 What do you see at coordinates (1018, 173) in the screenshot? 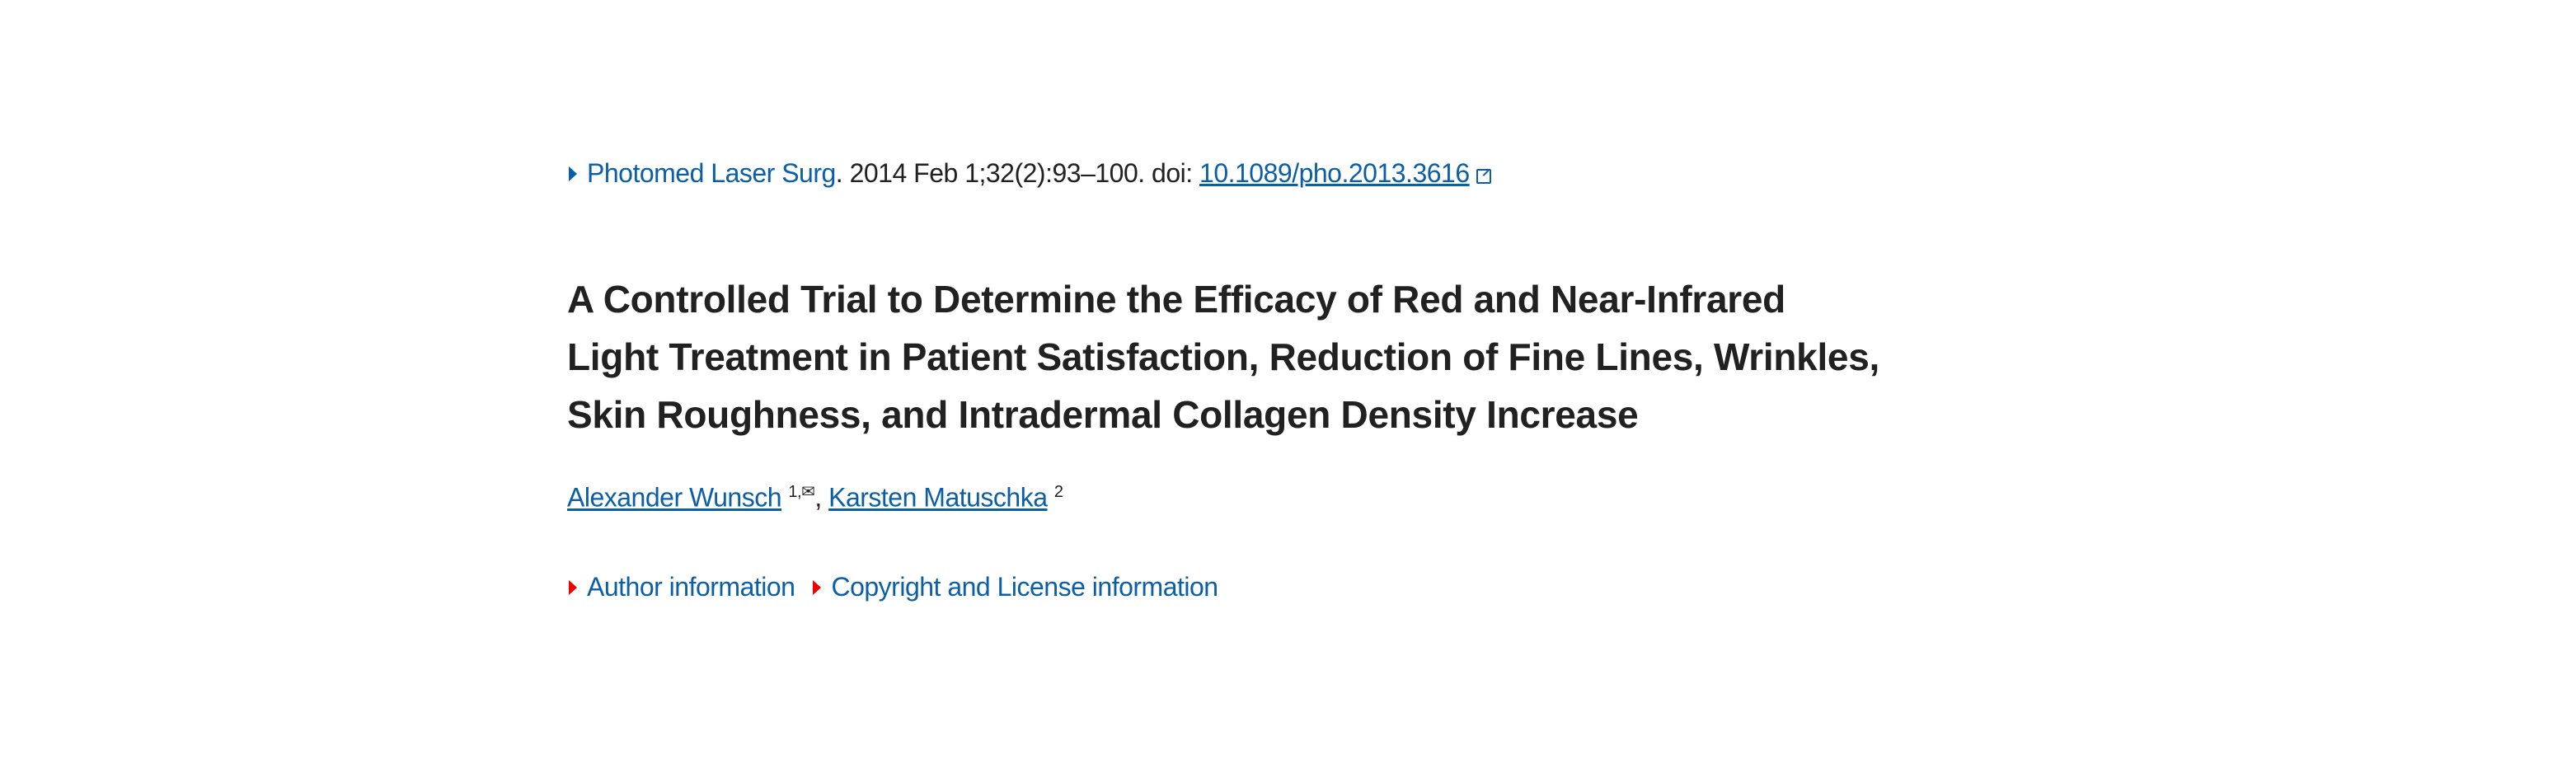
I see `citation-details: . 2014 Feb 1;32(2):93–100. doi:` at bounding box center [1018, 173].